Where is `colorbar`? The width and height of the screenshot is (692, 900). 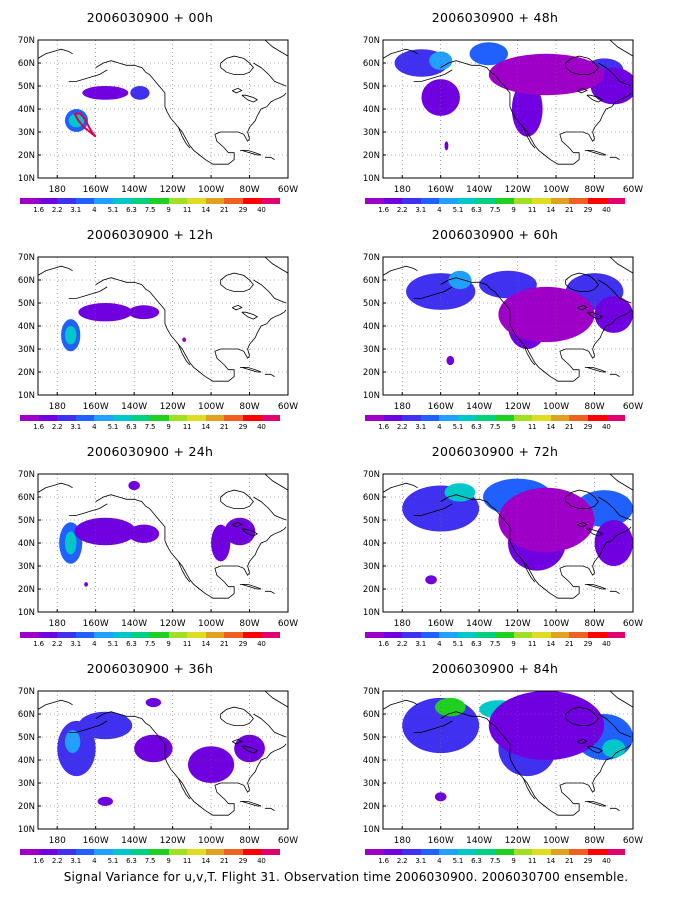 colorbar is located at coordinates (150, 635).